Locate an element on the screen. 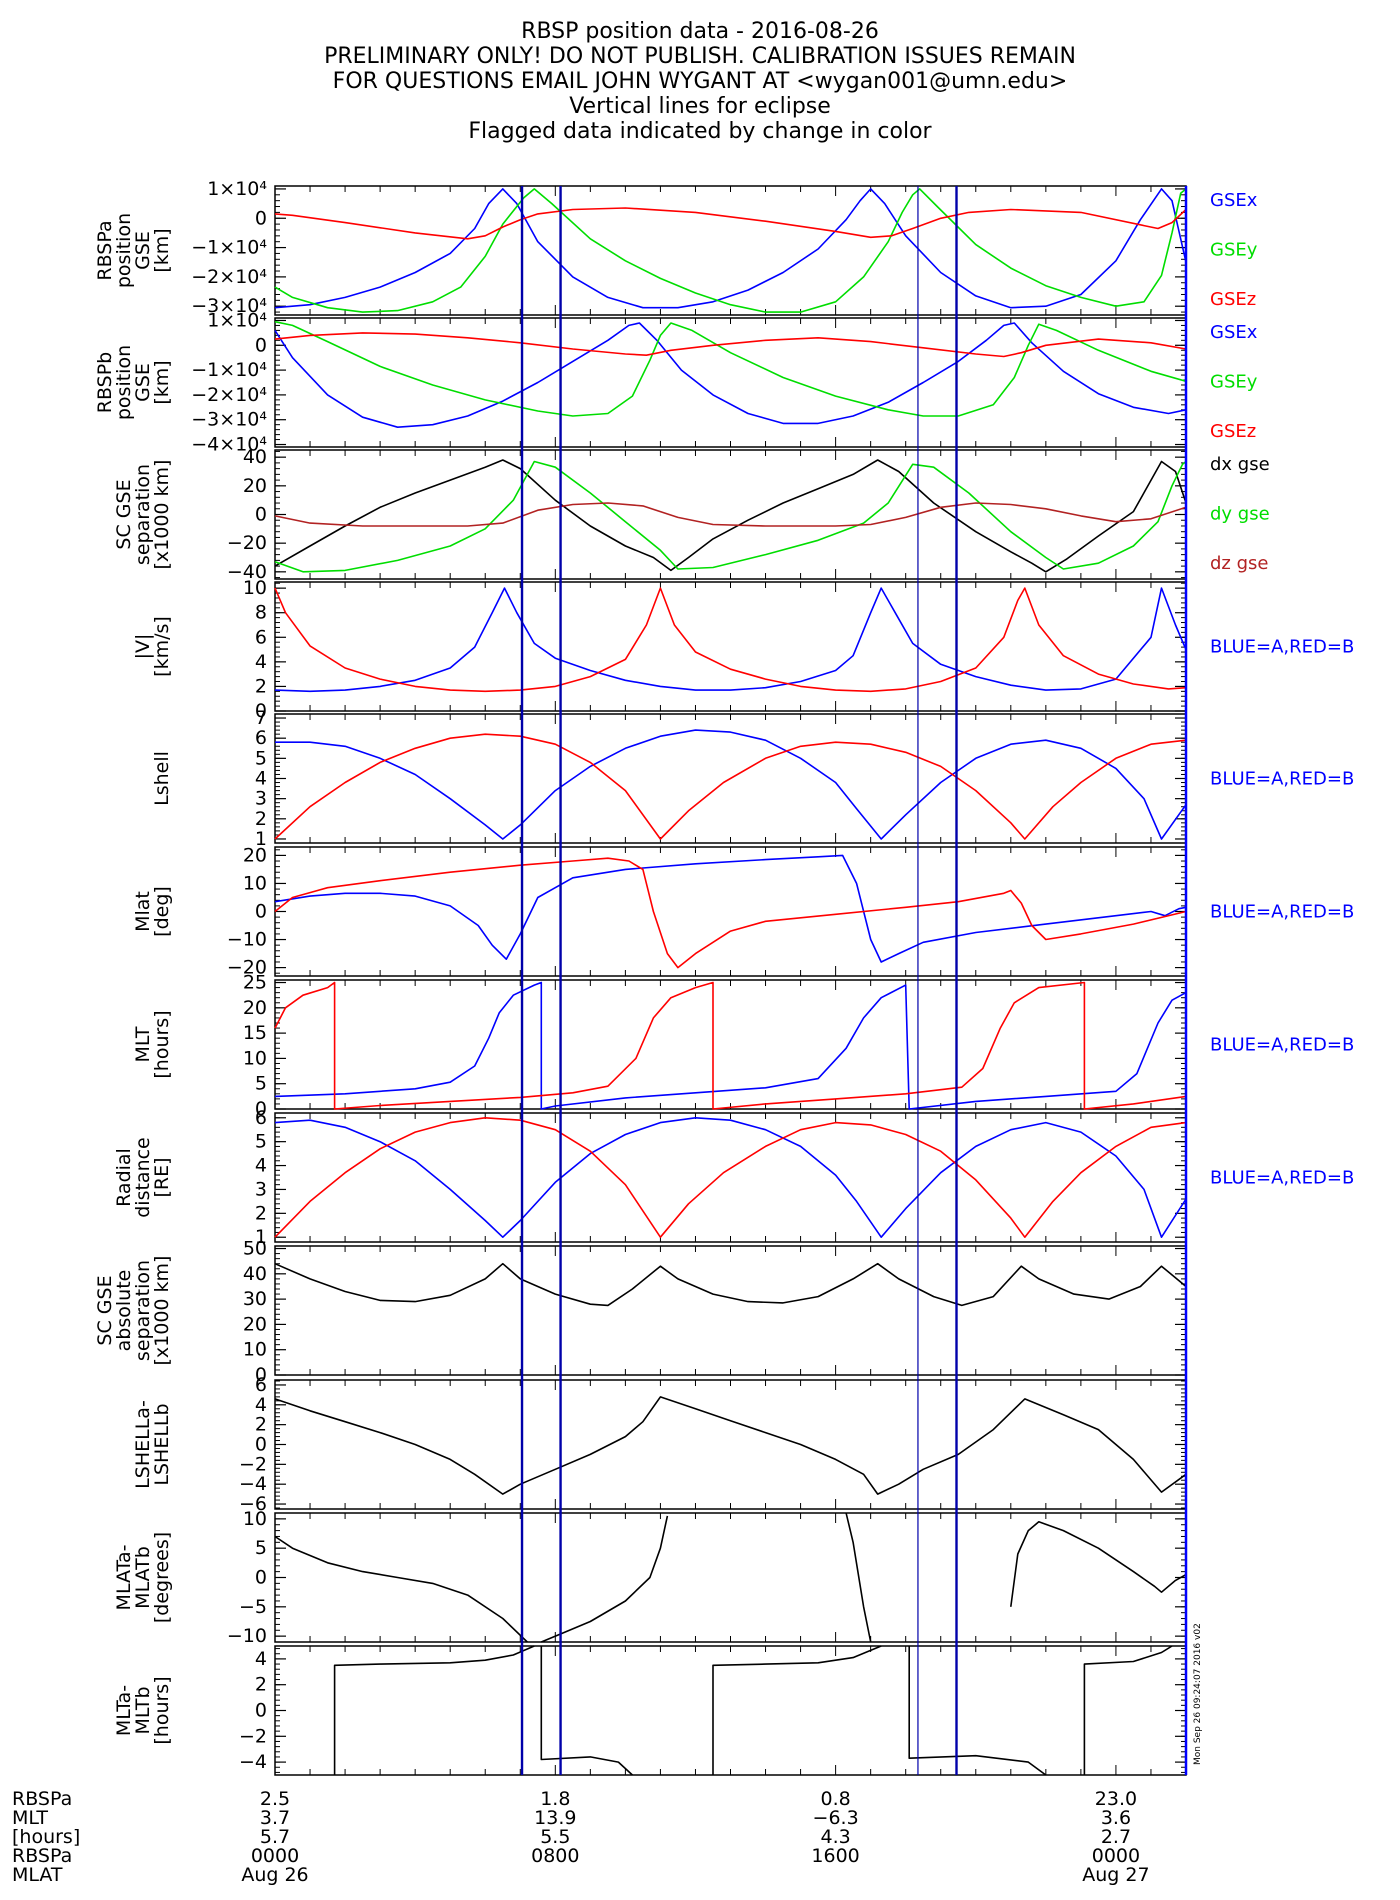  y-tick-label: 3 is located at coordinates (261, 799).